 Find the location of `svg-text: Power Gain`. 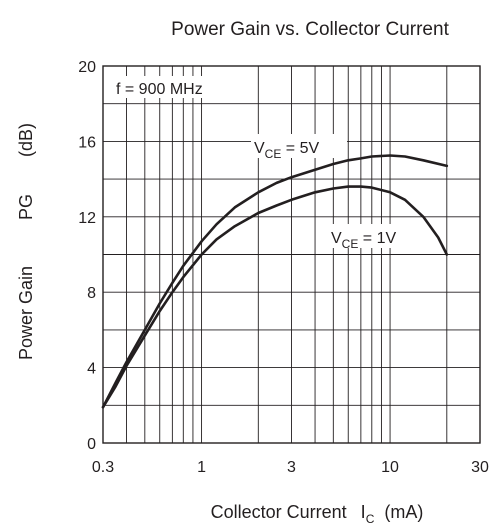

svg-text: Power Gain is located at coordinates (26, 313).